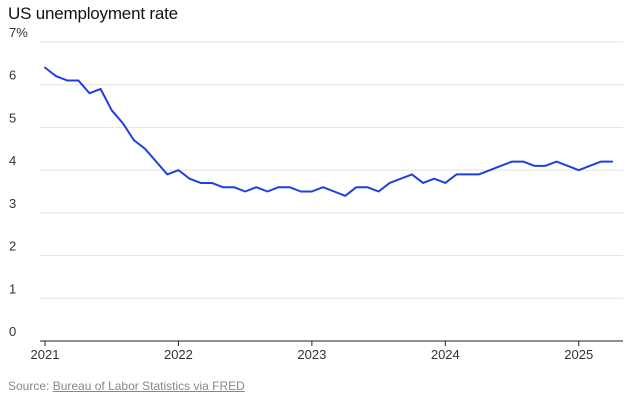 The image size is (643, 403). Describe the element at coordinates (18, 32) in the screenshot. I see `y-tick-label: 7%` at that location.